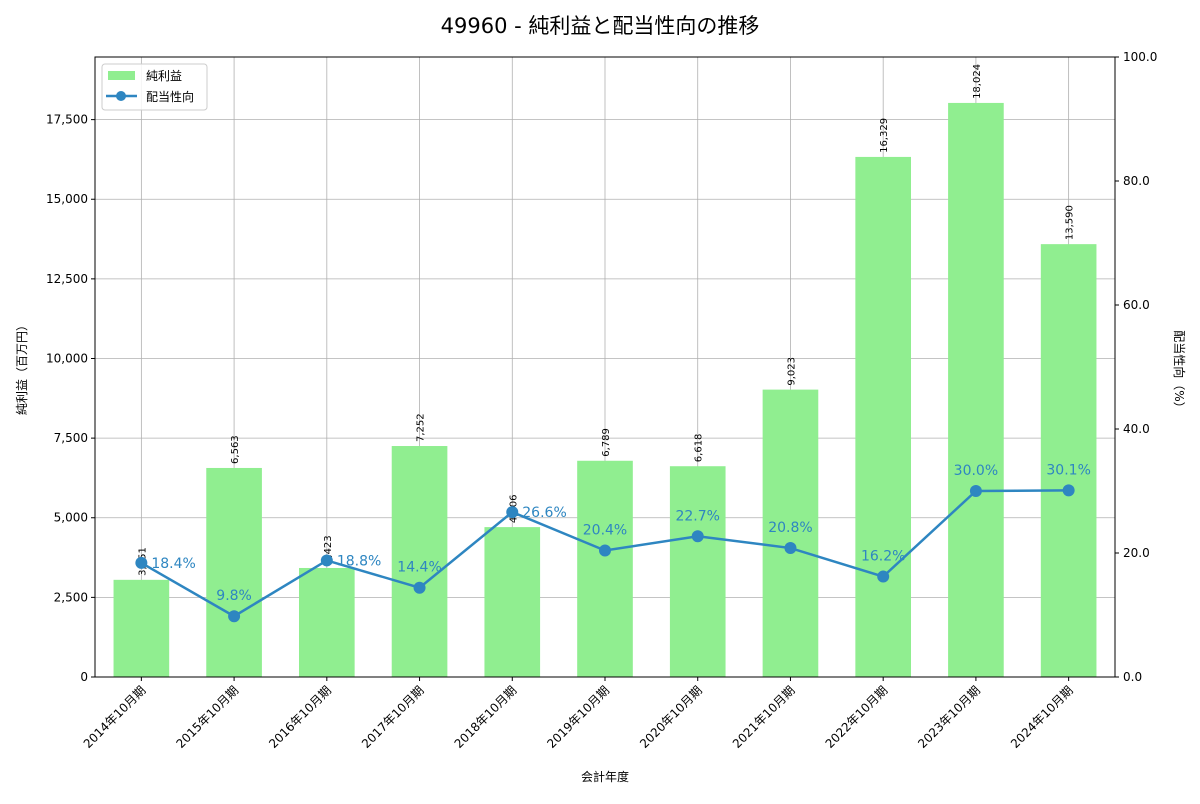  I want to click on y-tick-label-left: 7,500, so click(71, 438).